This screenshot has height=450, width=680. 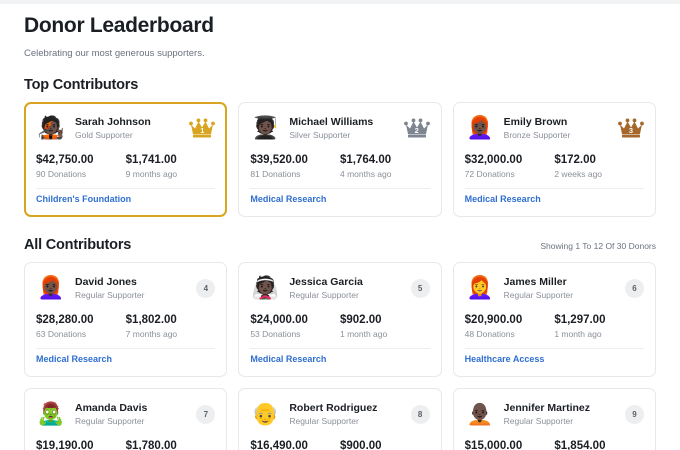 I want to click on total-donated-value: $19,190.00, so click(x=65, y=445).